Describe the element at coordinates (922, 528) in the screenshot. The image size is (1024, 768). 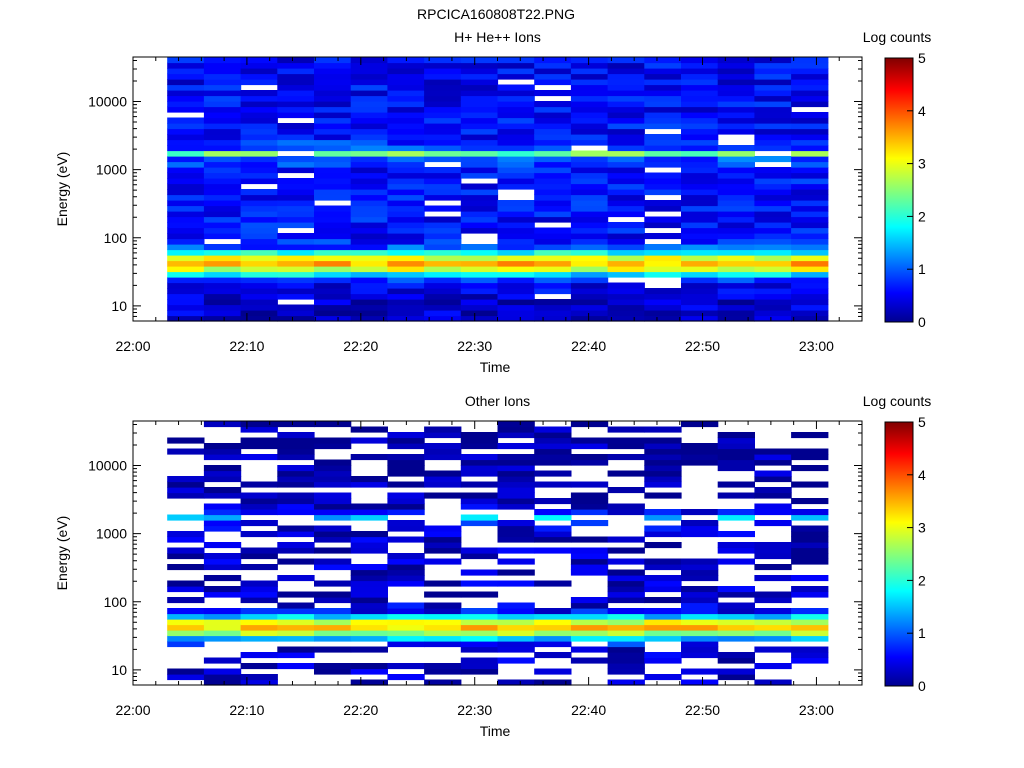
I see `colorbar-tick-label: 3` at that location.